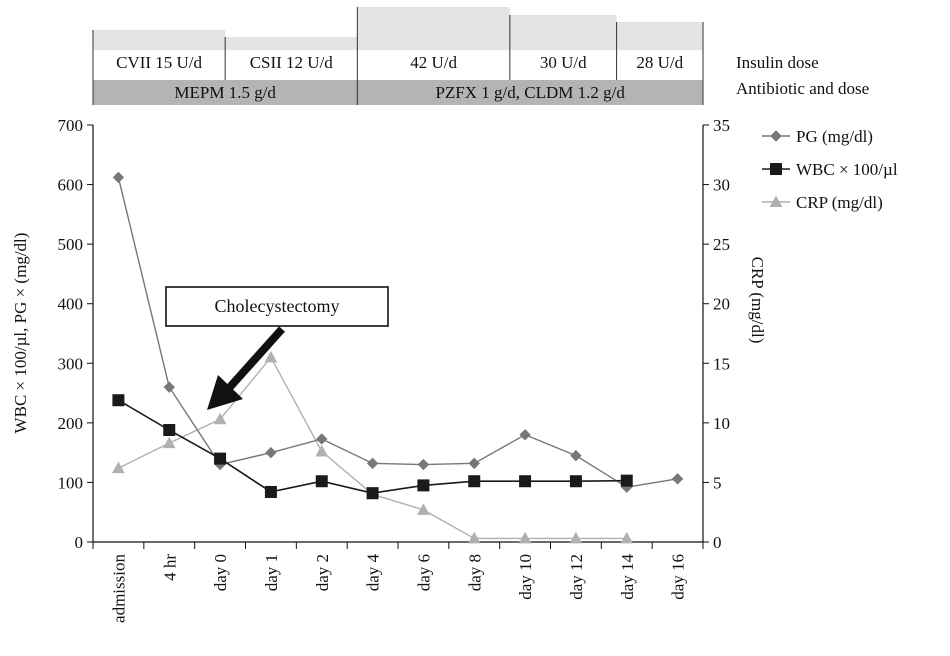 This screenshot has width=950, height=656. What do you see at coordinates (721, 423) in the screenshot?
I see `y-tick-label-right: 10` at bounding box center [721, 423].